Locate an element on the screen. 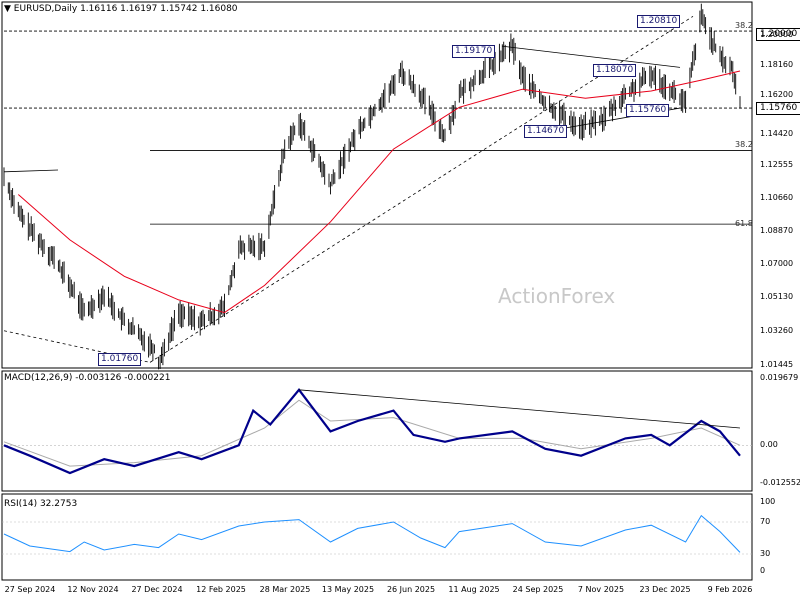 Image resolution: width=800 pixels, height=600 pixels. annotation-high-1: 1.19170 is located at coordinates (474, 51).